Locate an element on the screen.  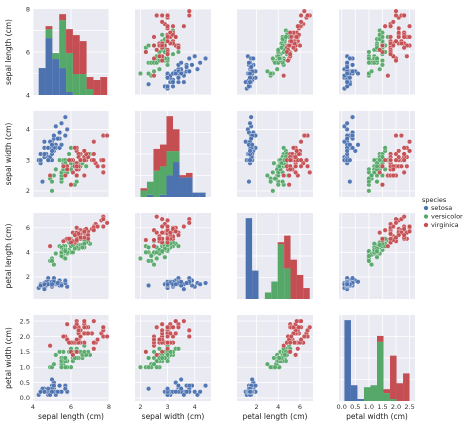
x-tick-label: 2.5 is located at coordinates (409, 407).